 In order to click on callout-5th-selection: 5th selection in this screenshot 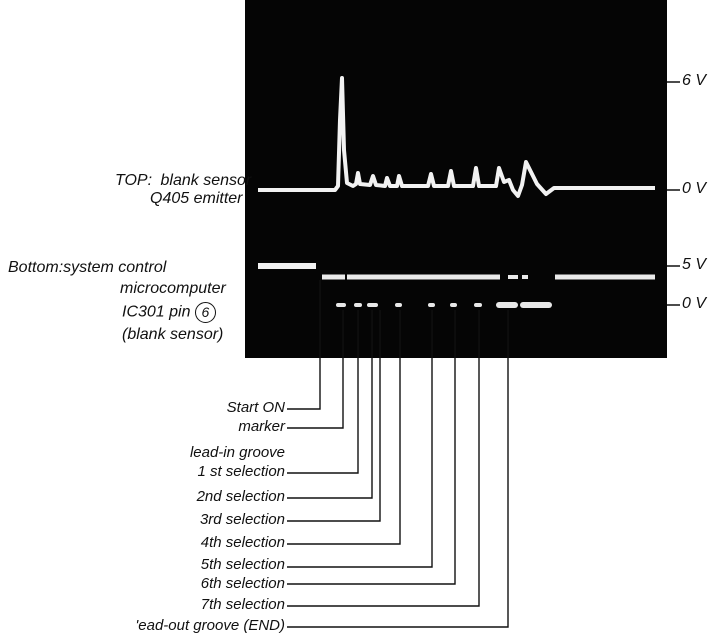, I will do `click(242, 564)`.